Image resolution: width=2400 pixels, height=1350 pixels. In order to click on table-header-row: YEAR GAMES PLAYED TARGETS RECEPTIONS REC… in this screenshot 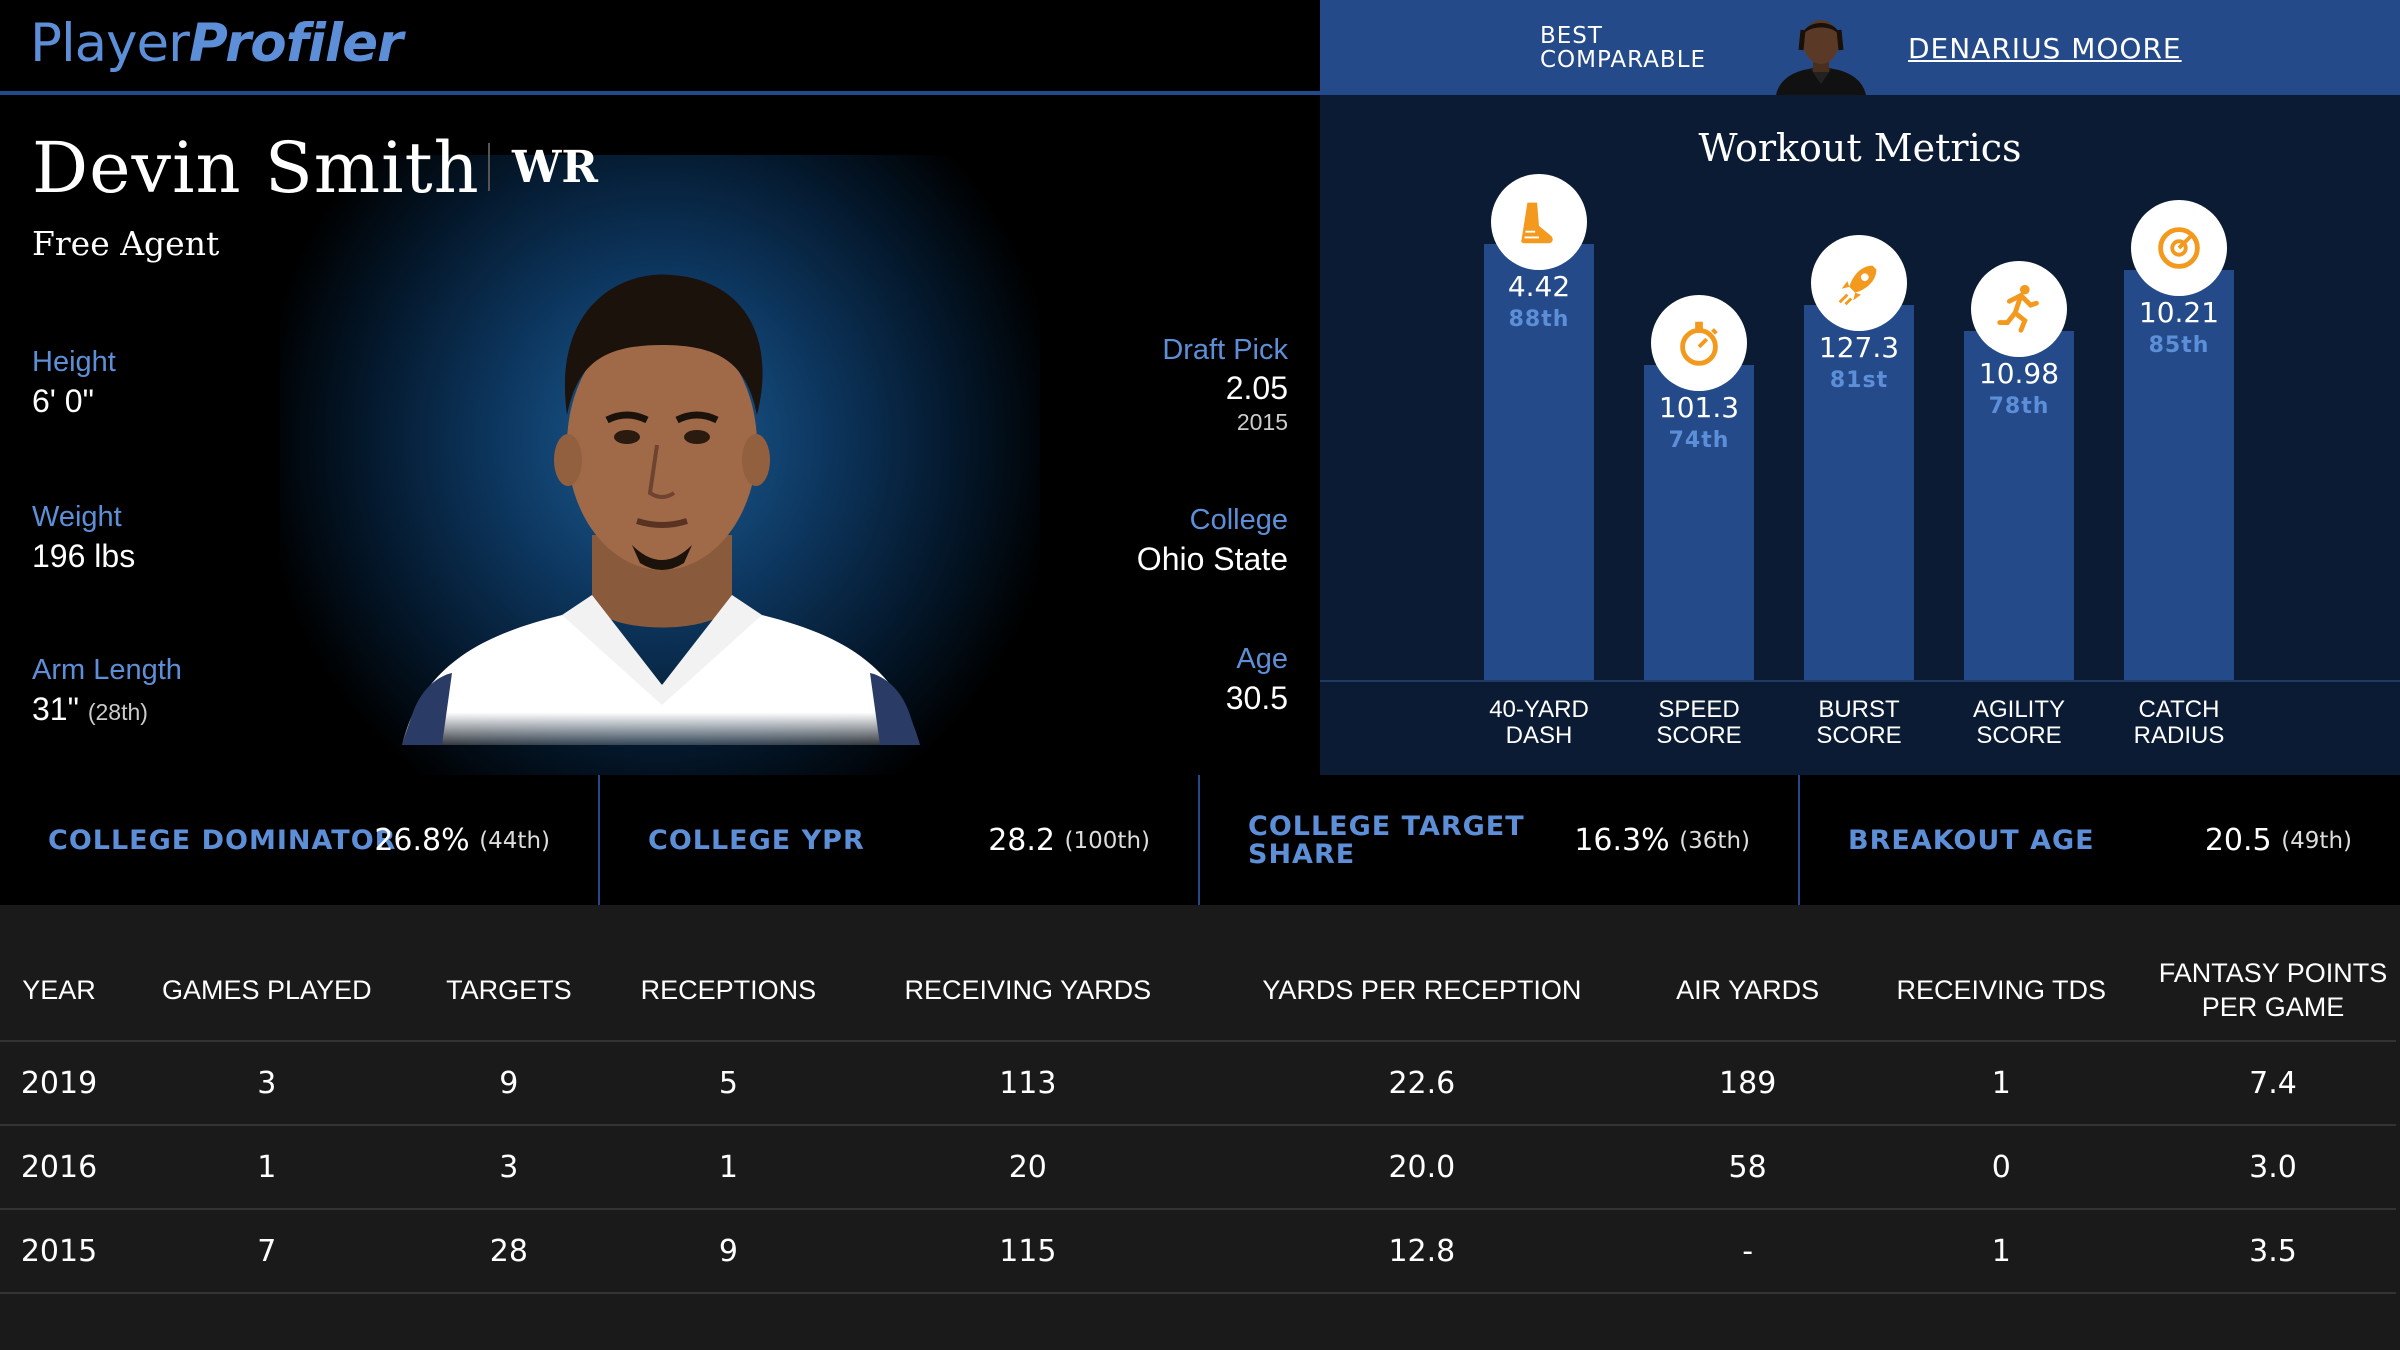, I will do `click(1198, 991)`.